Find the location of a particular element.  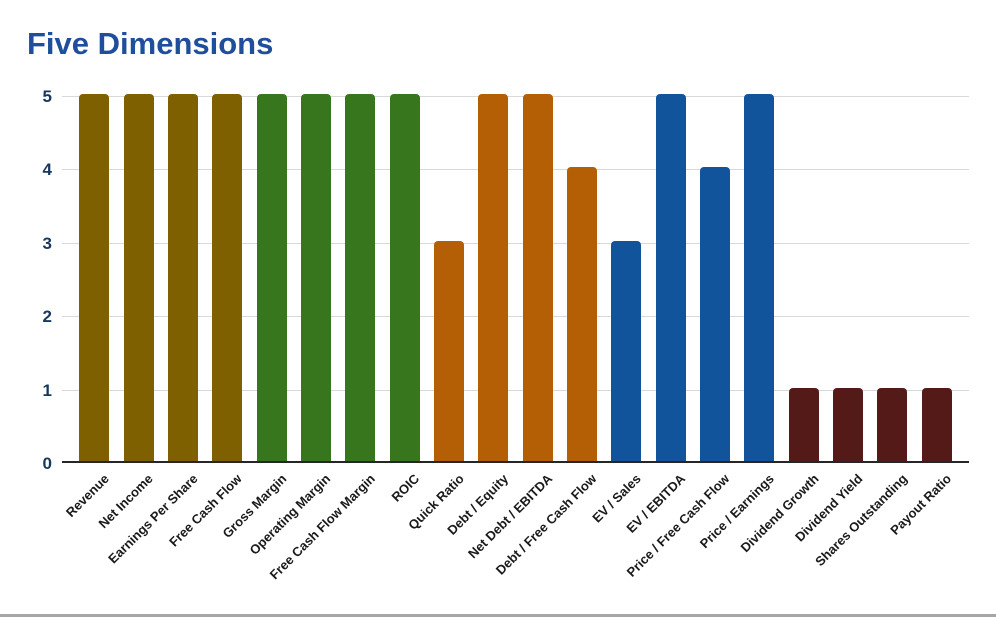

bar-dividend-yield is located at coordinates (848, 424).